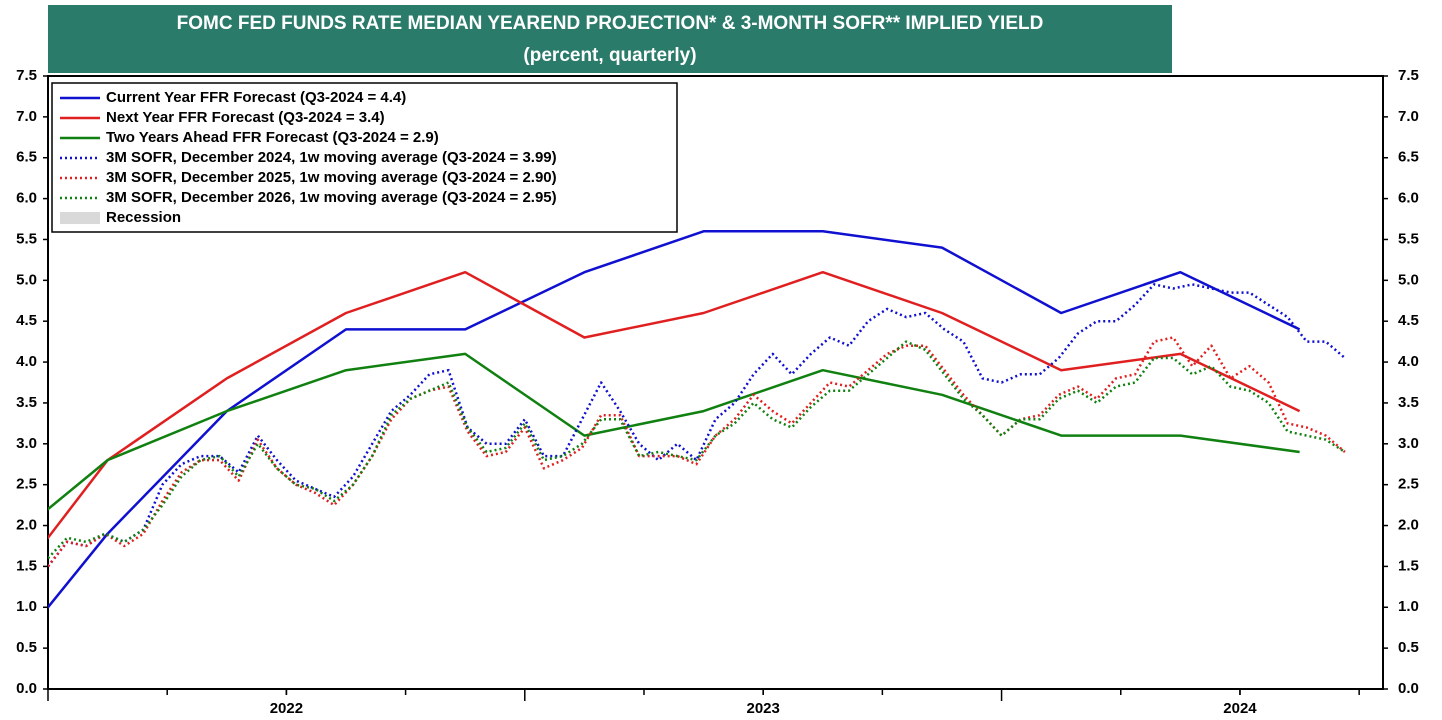 This screenshot has width=1442, height=720. What do you see at coordinates (26, 402) in the screenshot?
I see `y-tick-label: 3.5` at bounding box center [26, 402].